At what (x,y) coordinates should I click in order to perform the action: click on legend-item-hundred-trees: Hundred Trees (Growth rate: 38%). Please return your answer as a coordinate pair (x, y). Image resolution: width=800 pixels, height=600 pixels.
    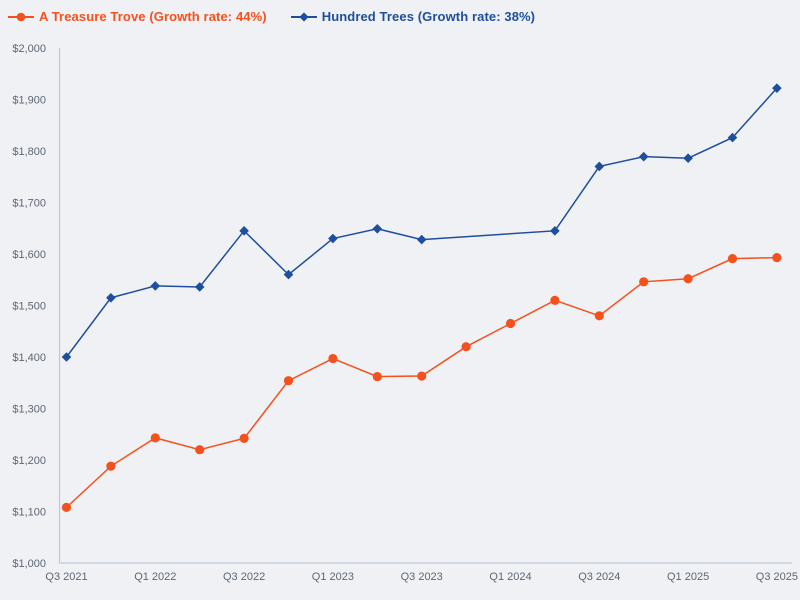
    Looking at the image, I should click on (413, 16).